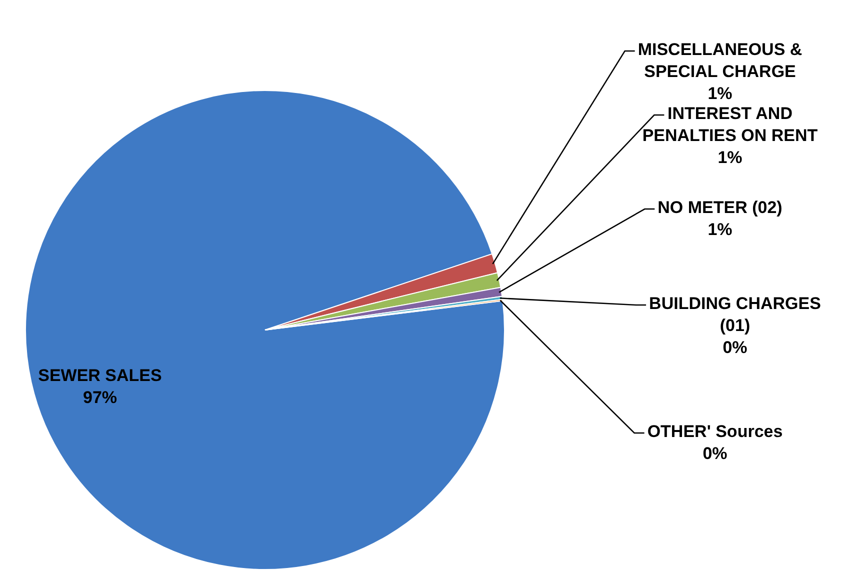 The image size is (862, 578). Describe the element at coordinates (735, 315) in the screenshot. I see `slice-label: BUILDING CHARGES (01)` at that location.